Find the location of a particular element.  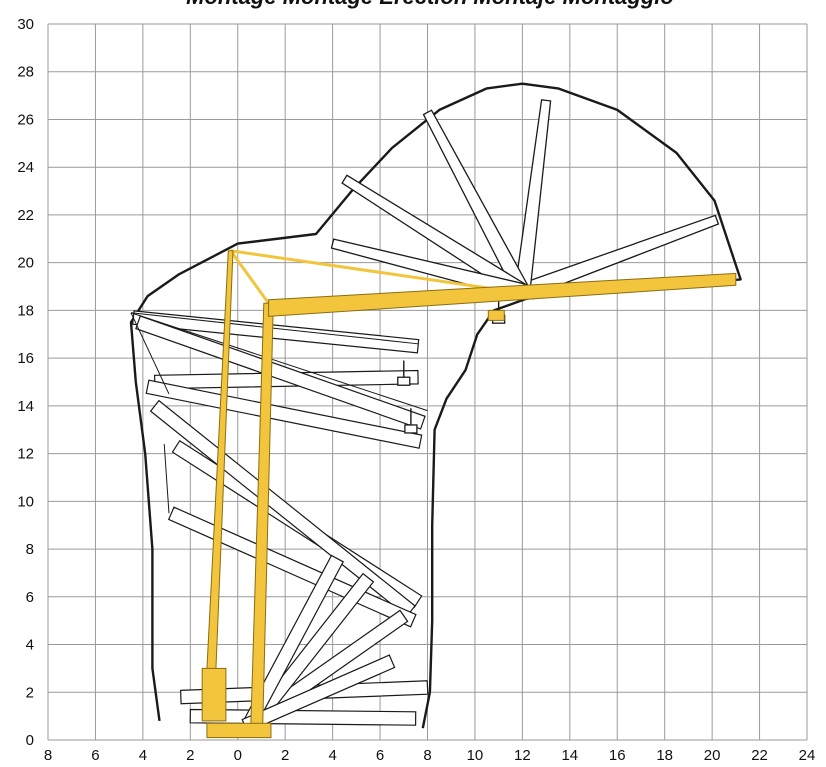

y-tick-label: 20 is located at coordinates (25, 263).